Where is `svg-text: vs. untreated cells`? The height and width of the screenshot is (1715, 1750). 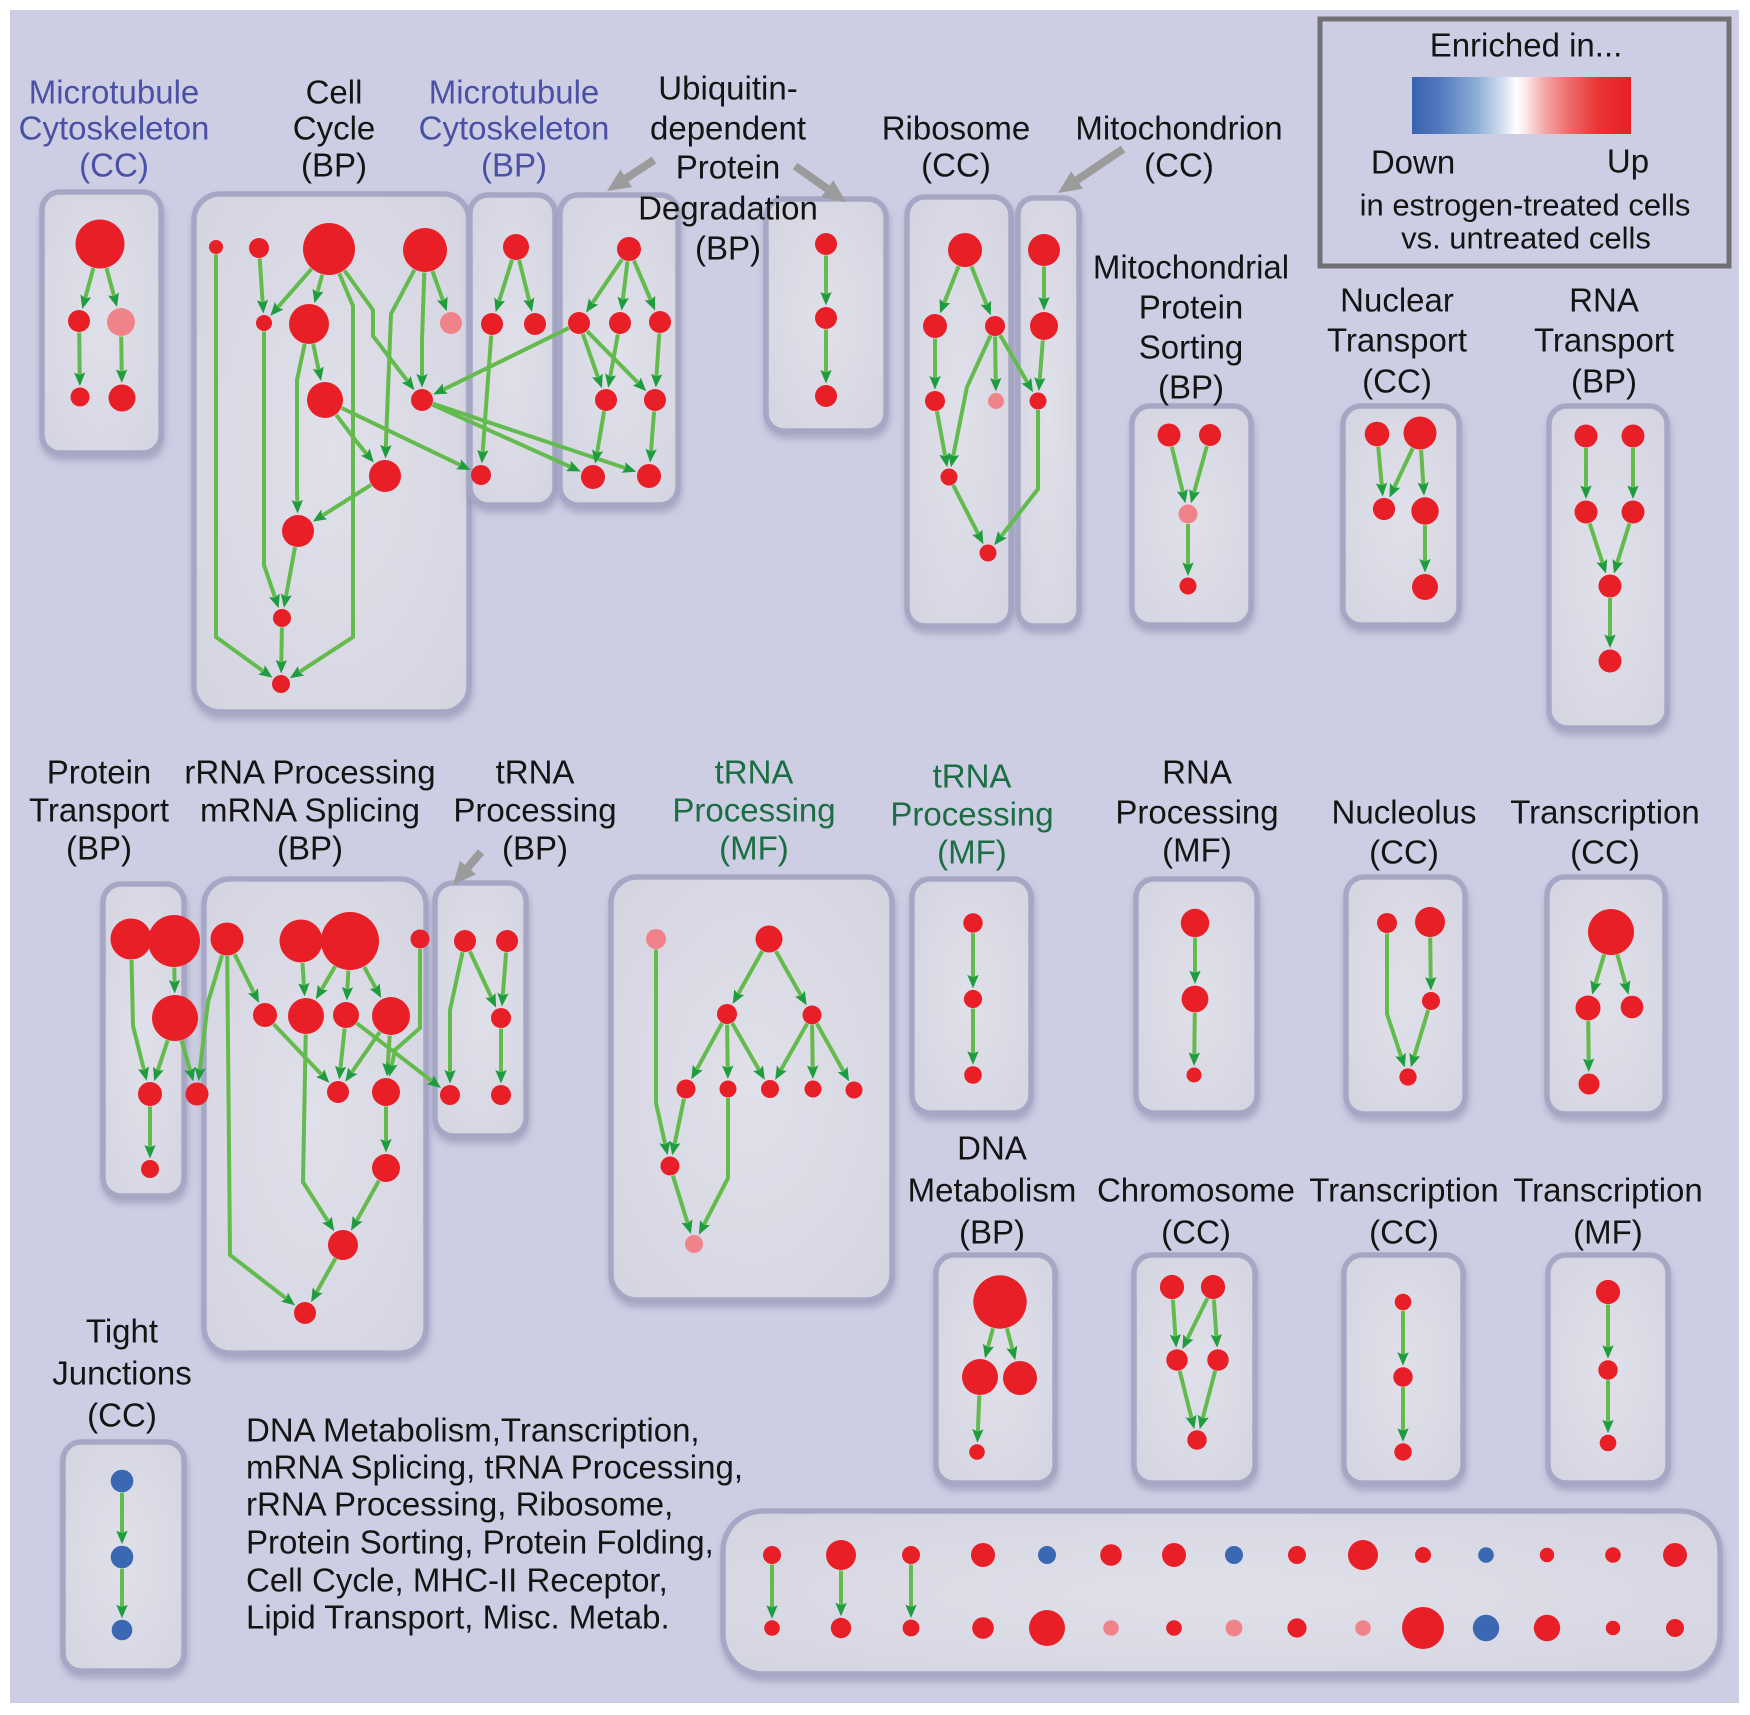 svg-text: vs. untreated cells is located at coordinates (1526, 238).